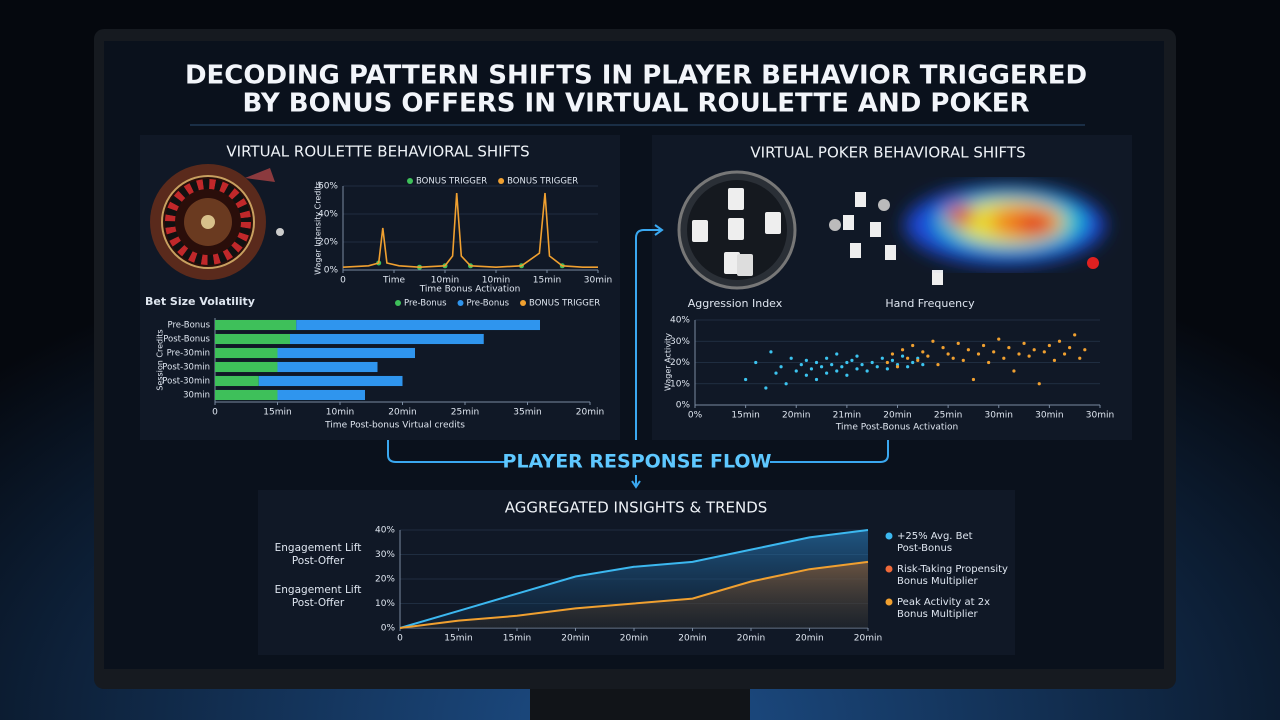  I want to click on y-tick-label: Post-30min, so click(186, 368).